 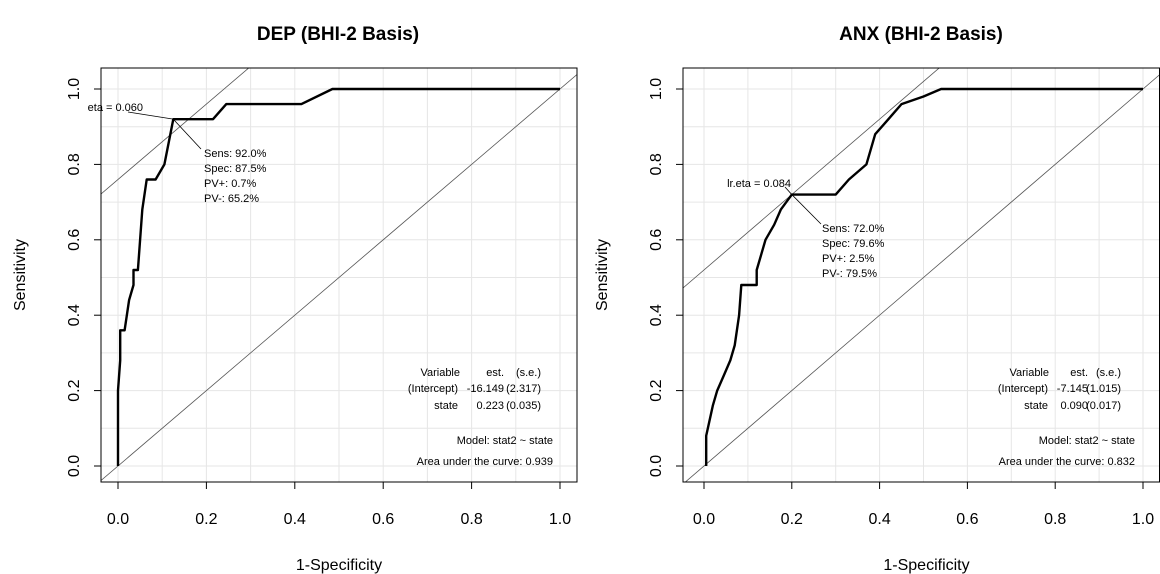 I want to click on stat-line: Spec: 79.6%, so click(x=853, y=244).